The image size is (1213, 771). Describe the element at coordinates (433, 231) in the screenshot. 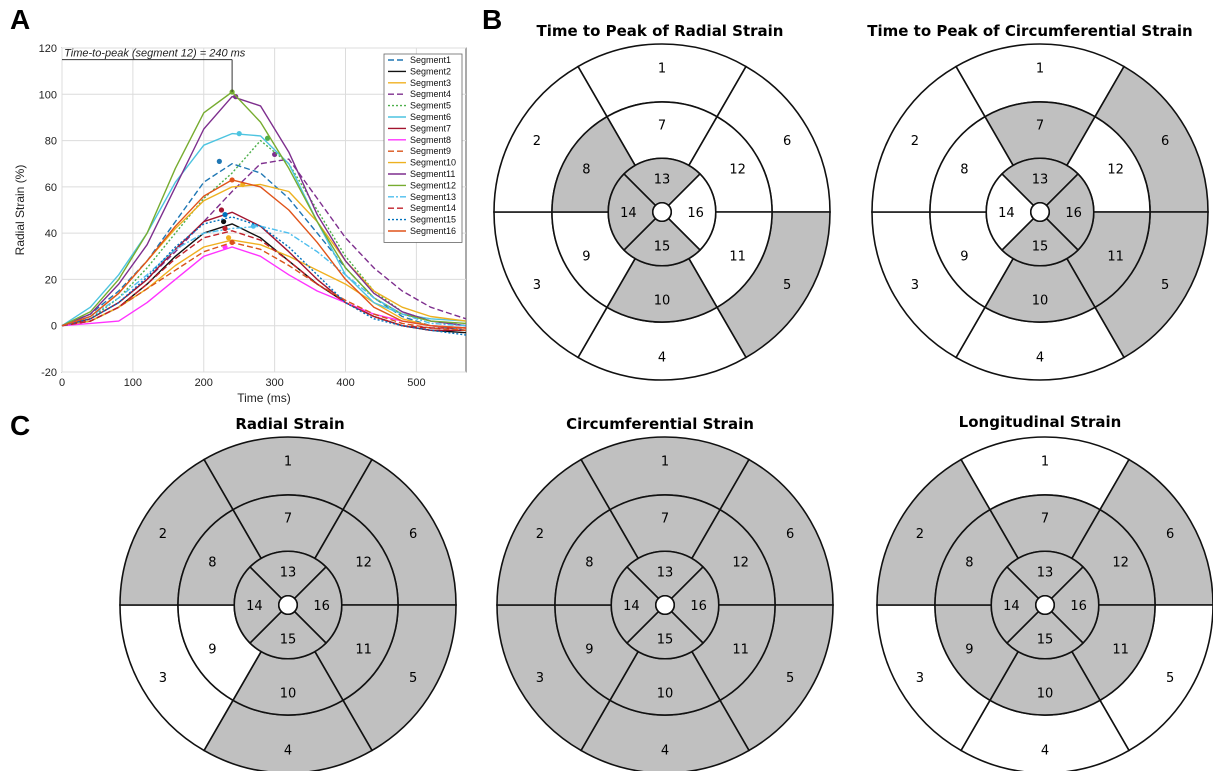

I see `legend-label: Segment16` at that location.